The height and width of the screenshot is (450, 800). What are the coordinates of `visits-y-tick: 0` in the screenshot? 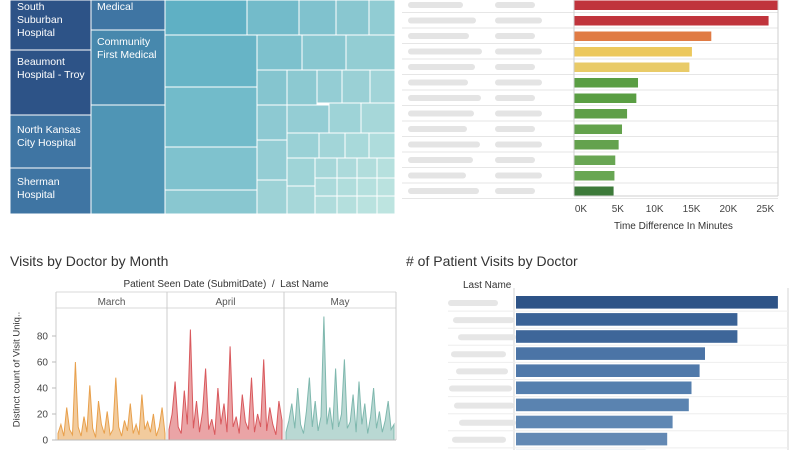 It's located at (45, 441).